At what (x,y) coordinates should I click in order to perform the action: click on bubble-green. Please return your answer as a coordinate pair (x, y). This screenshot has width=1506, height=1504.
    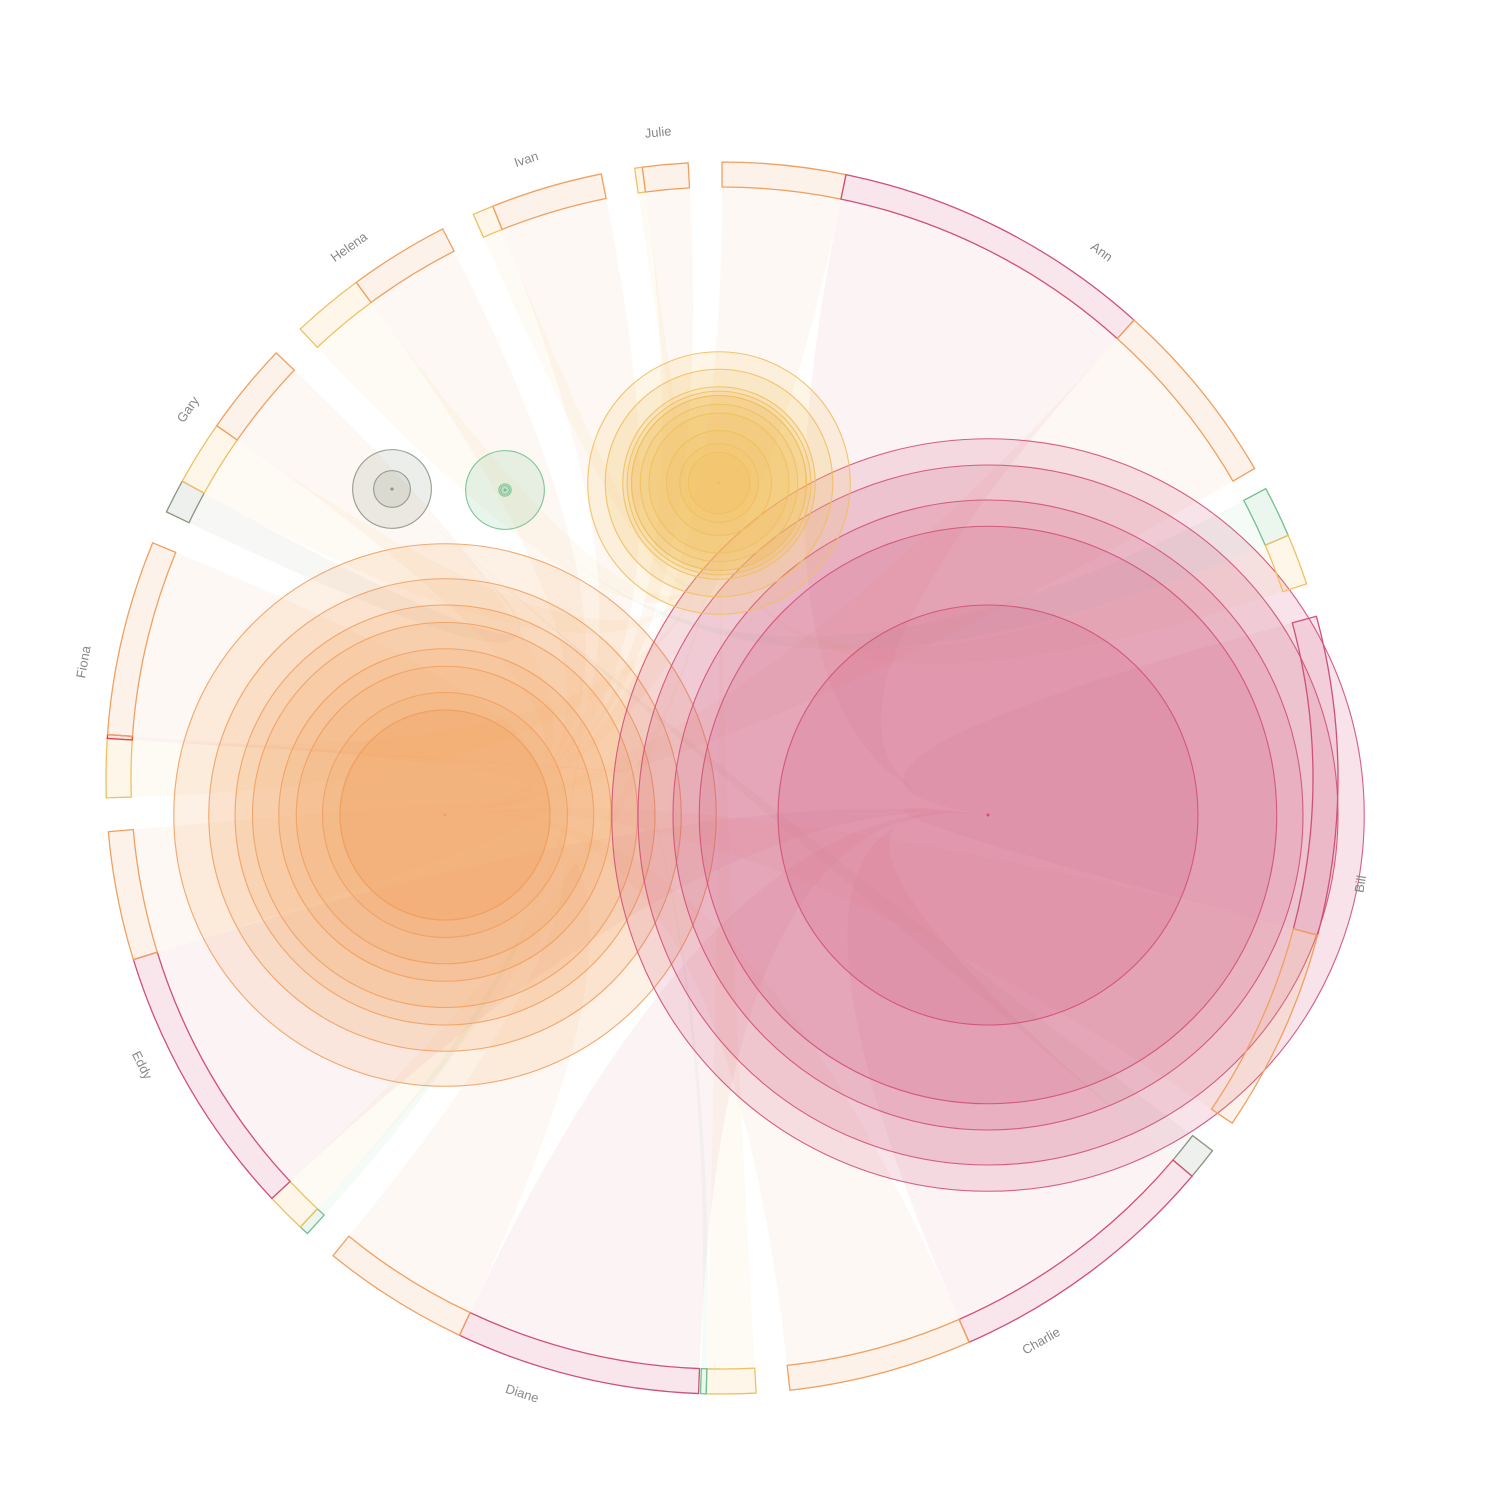
    Looking at the image, I should click on (505, 490).